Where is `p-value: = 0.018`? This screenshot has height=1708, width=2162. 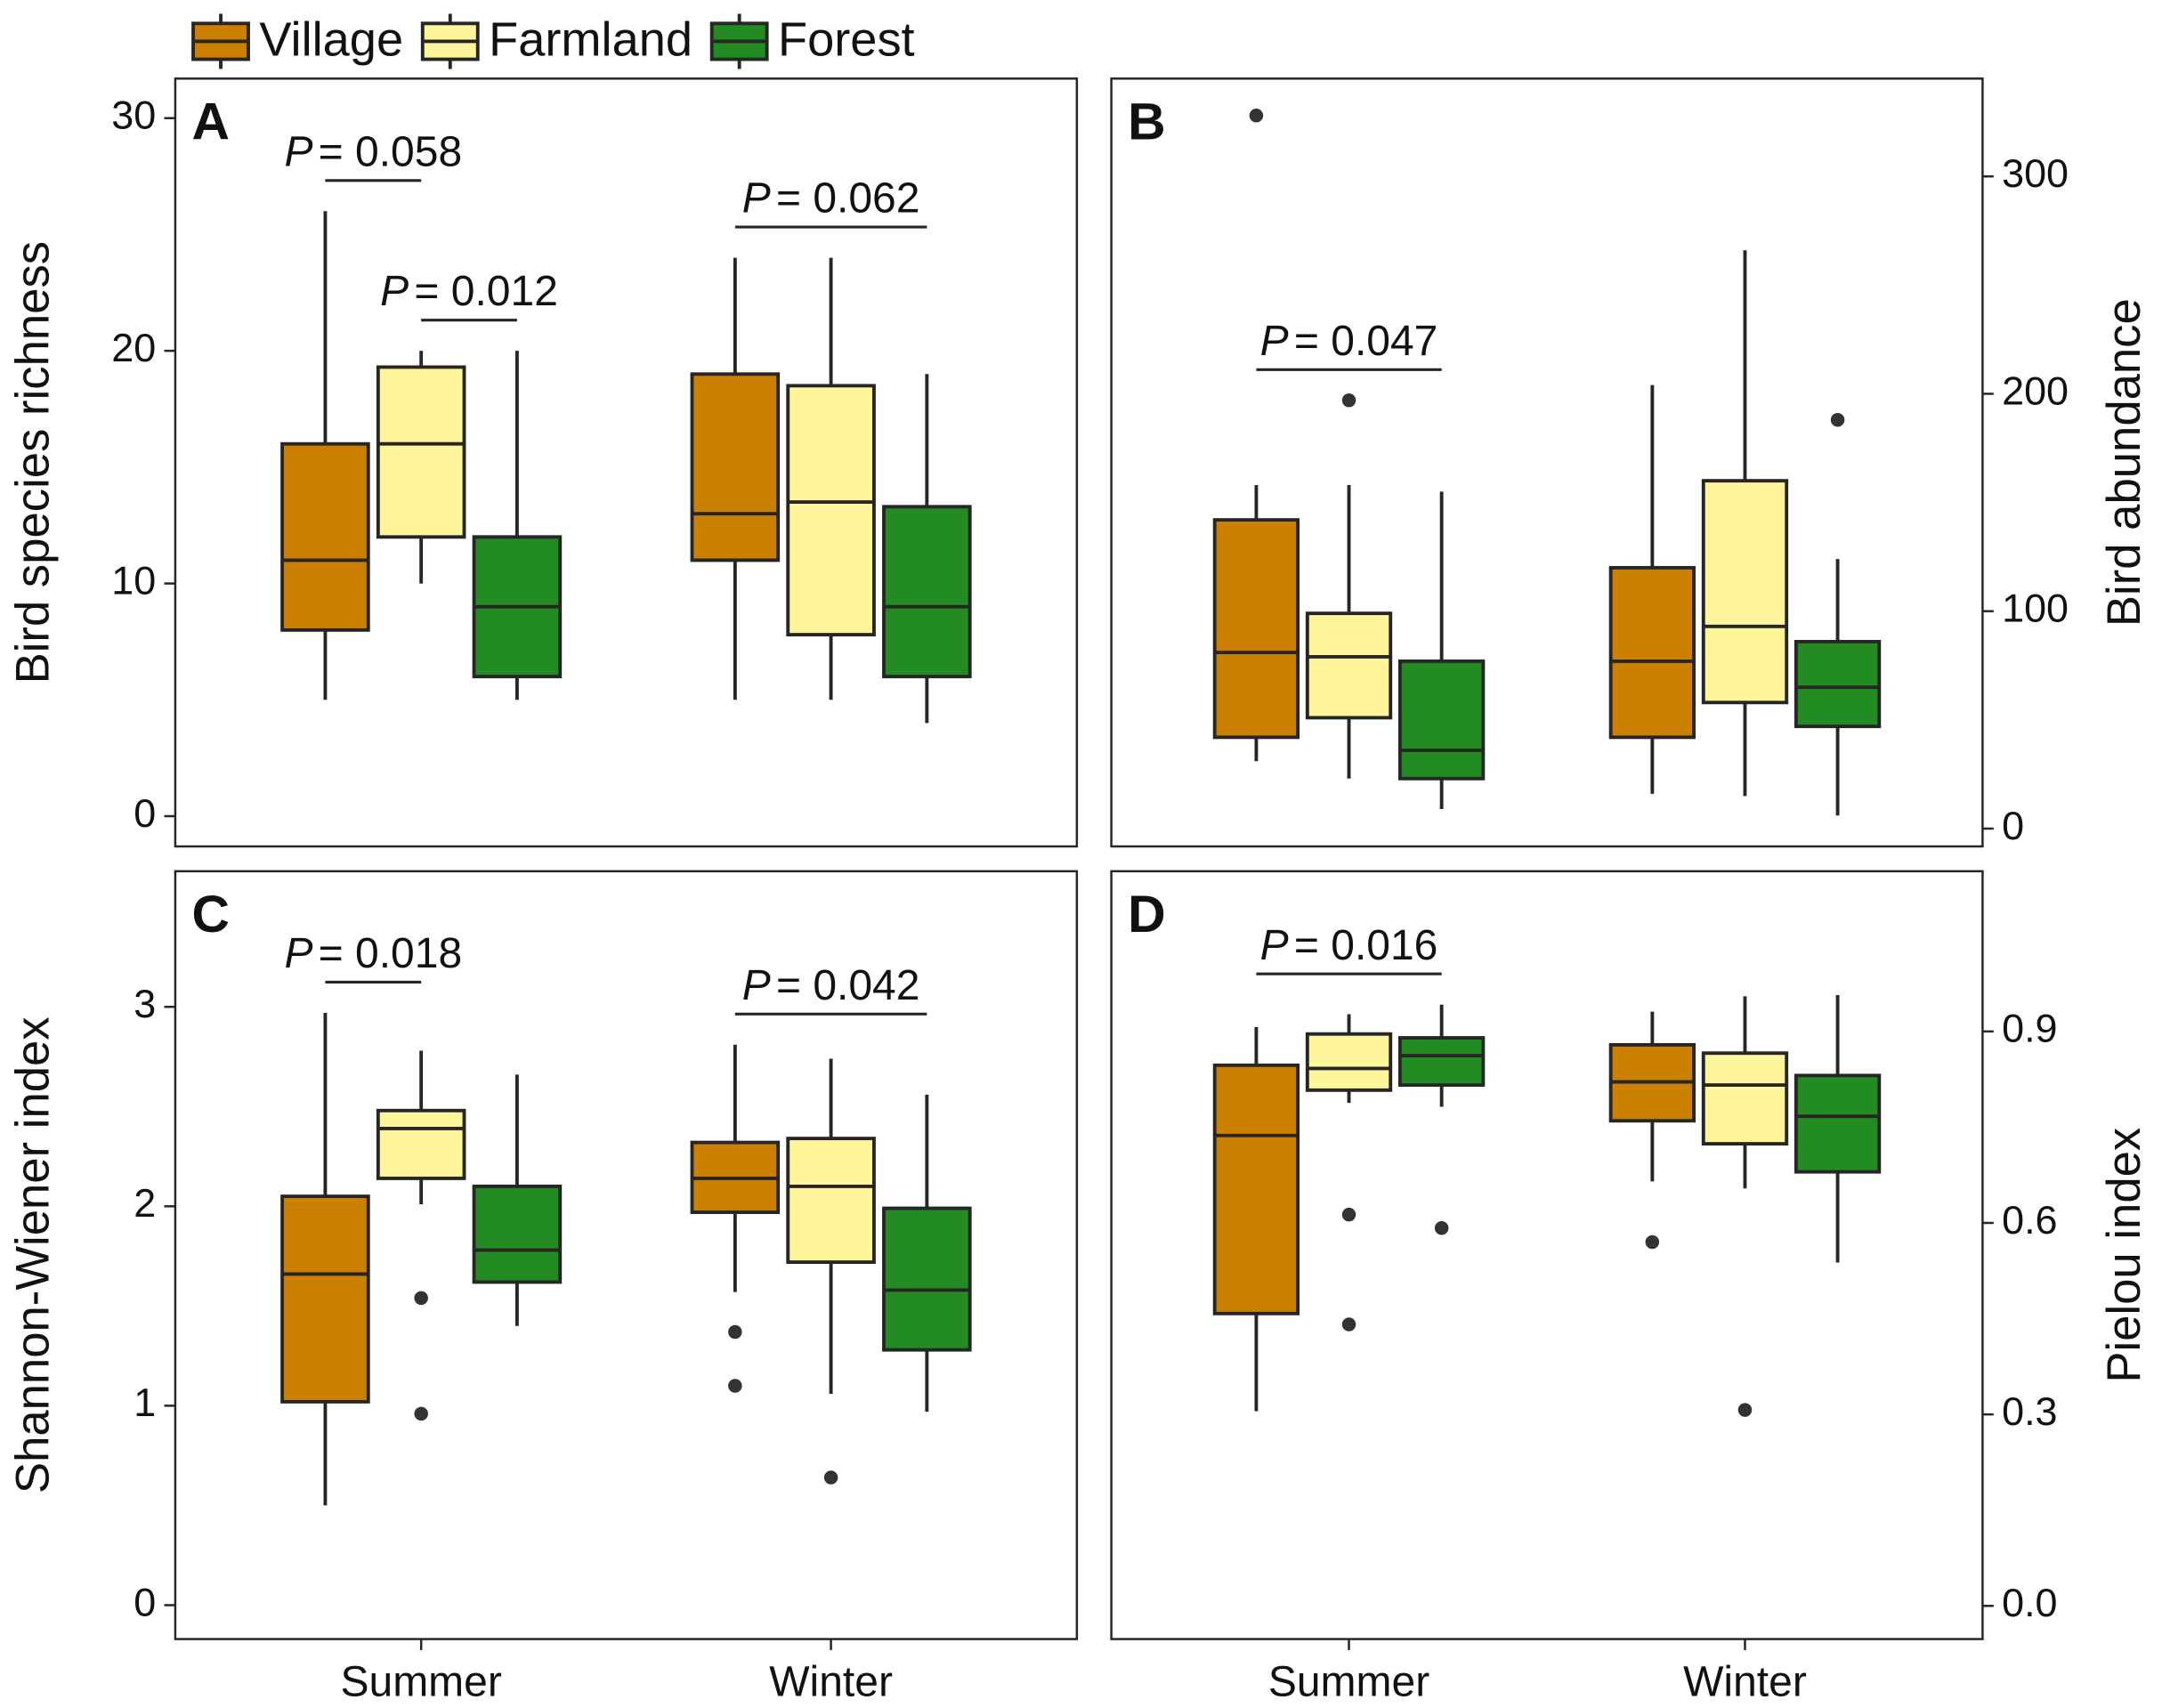 p-value: = 0.018 is located at coordinates (390, 953).